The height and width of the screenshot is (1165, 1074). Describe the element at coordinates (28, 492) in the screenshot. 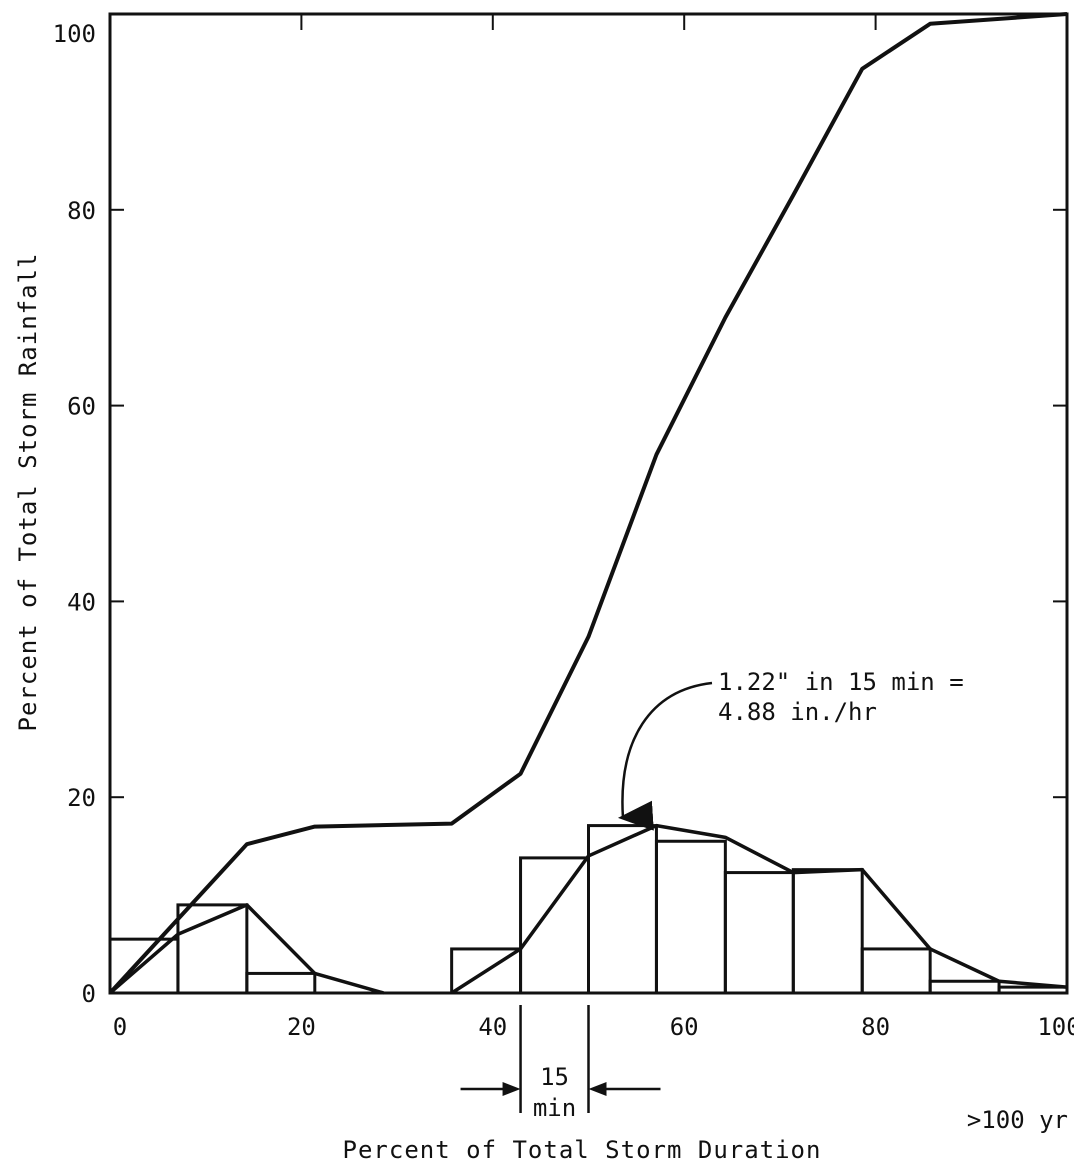

I see `y-axis-title: Percent of Total Storm Rainfall` at that location.